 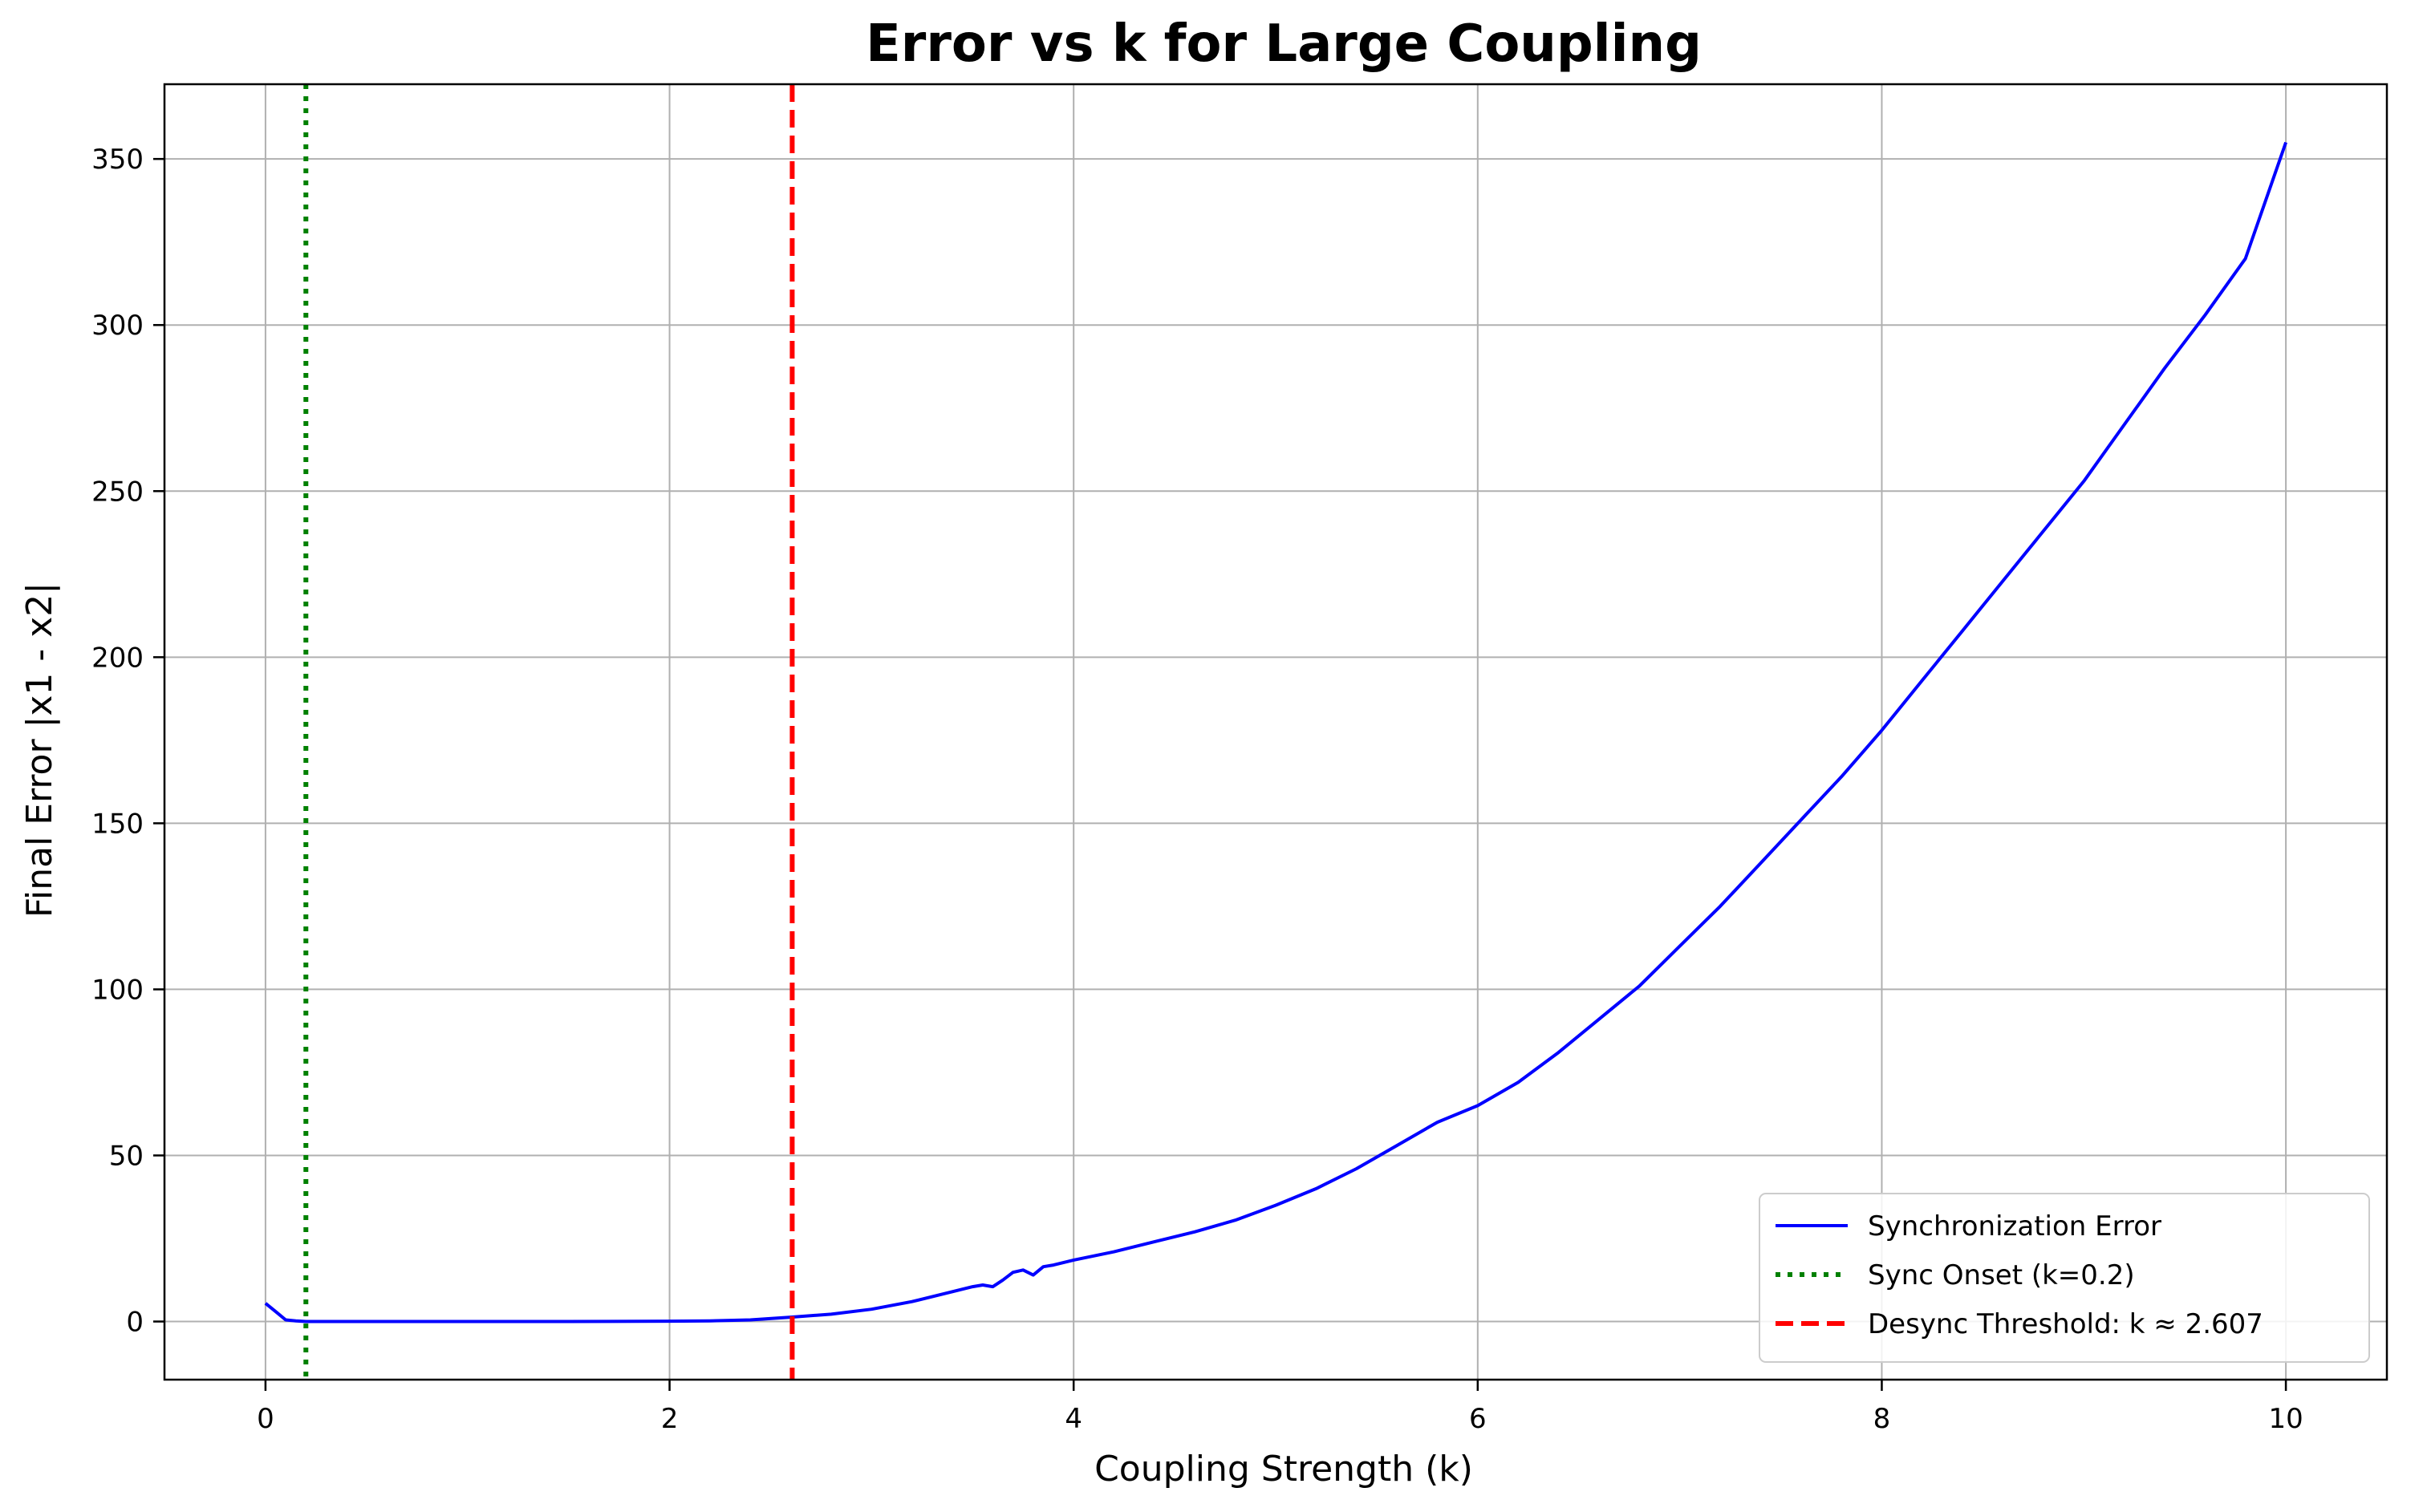 I want to click on legend-label: Synchronization Error, so click(x=2014, y=1226).